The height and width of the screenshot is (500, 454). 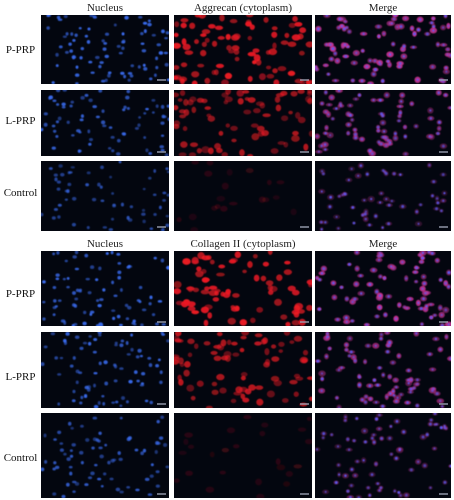 I want to click on micrograph-b-l-prp-collagen, so click(x=243, y=370).